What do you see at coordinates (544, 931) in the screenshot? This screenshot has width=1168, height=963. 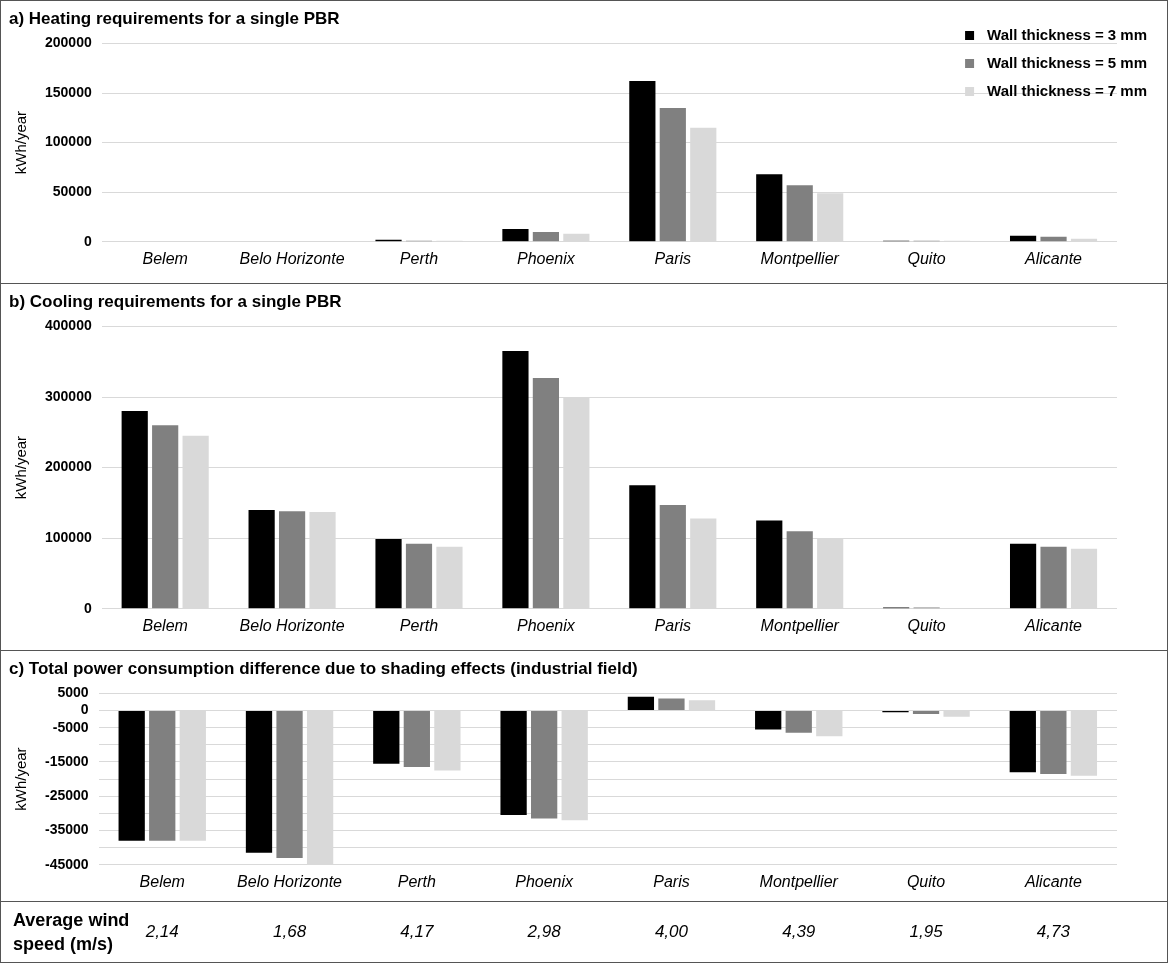 I see `text: 2,98` at bounding box center [544, 931].